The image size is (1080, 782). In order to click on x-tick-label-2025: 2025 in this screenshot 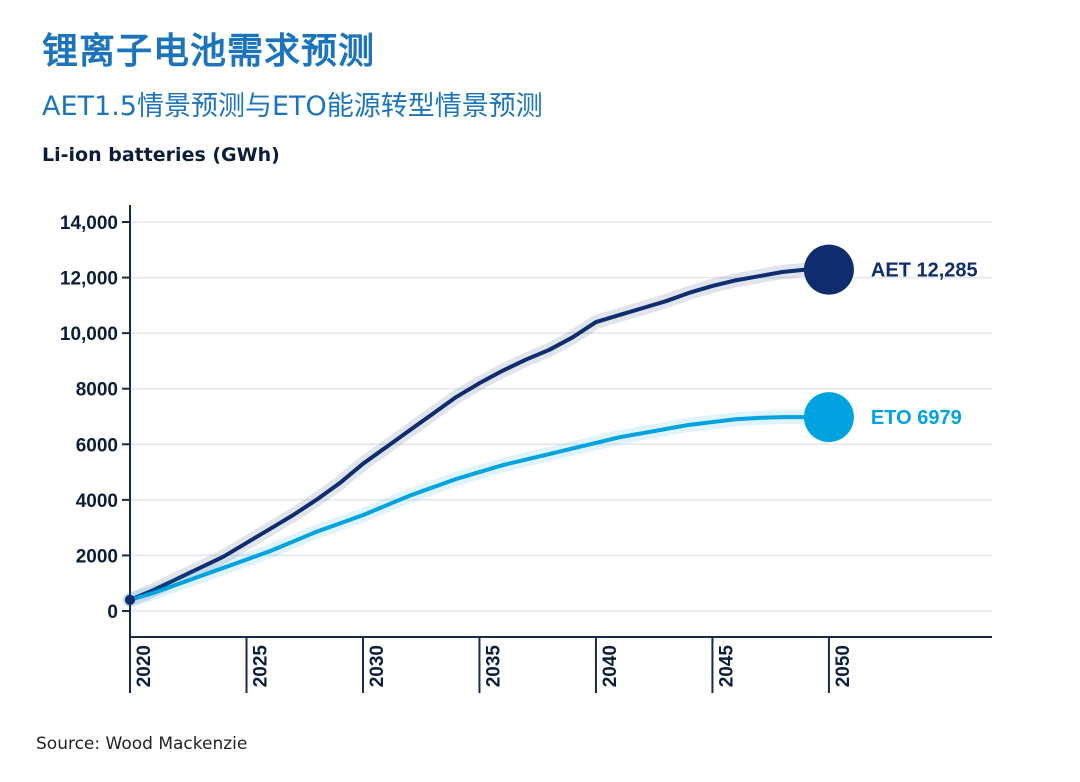, I will do `click(260, 666)`.